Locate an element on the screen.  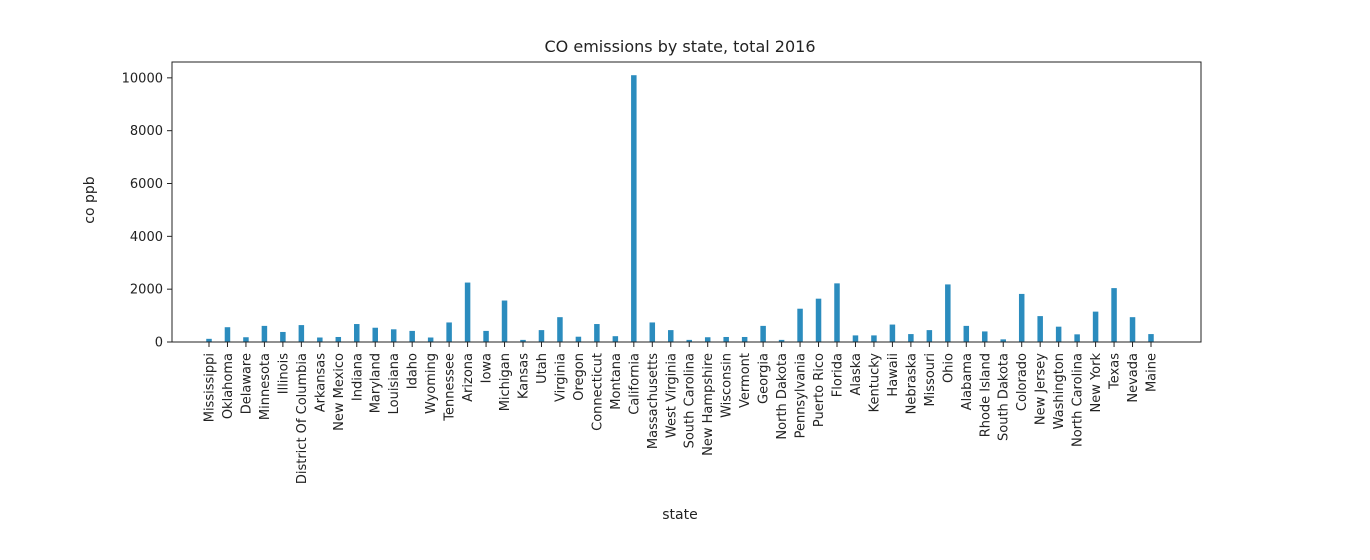
x-tick-label: Montana is located at coordinates (616, 381).